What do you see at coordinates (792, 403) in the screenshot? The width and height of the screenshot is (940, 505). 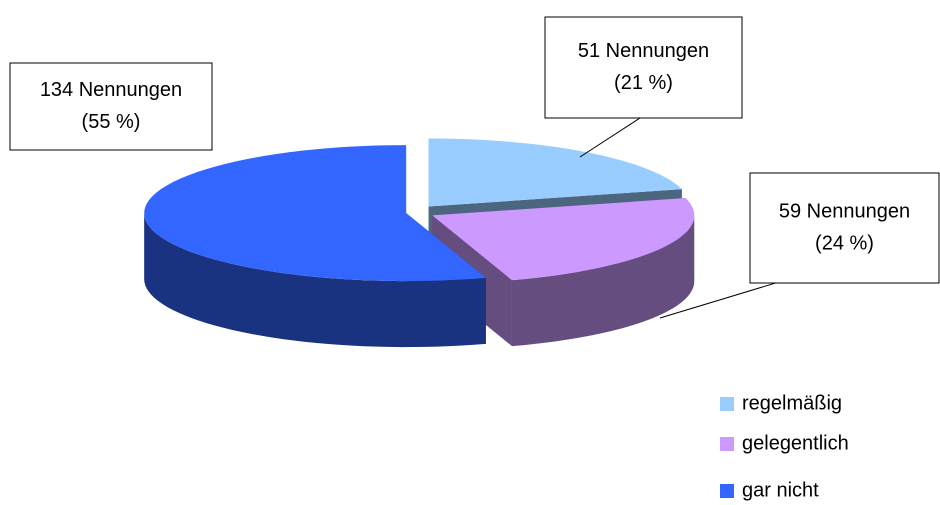 I see `legend-label: regelmäßig` at bounding box center [792, 403].